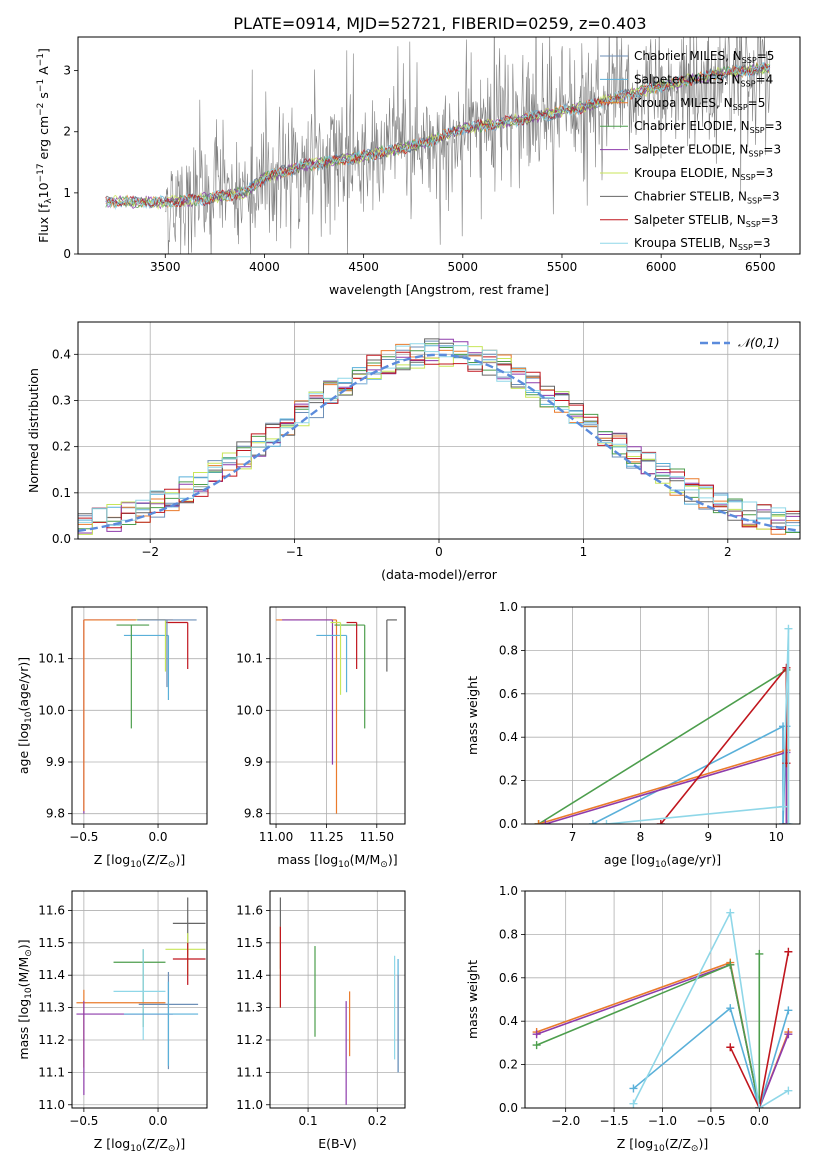 The height and width of the screenshot is (1170, 819). Describe the element at coordinates (326, 837) in the screenshot. I see `x-tick-label: 11.25` at that location.